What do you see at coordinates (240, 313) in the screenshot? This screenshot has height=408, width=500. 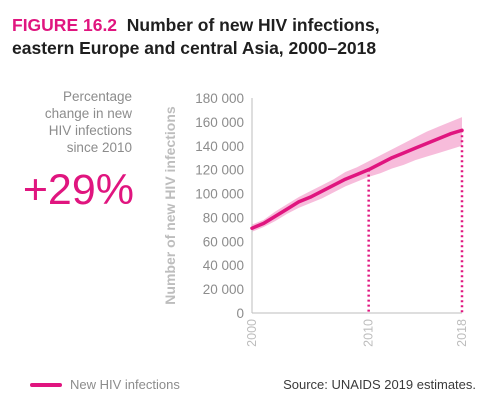 I see `y-tick-label: 0` at bounding box center [240, 313].